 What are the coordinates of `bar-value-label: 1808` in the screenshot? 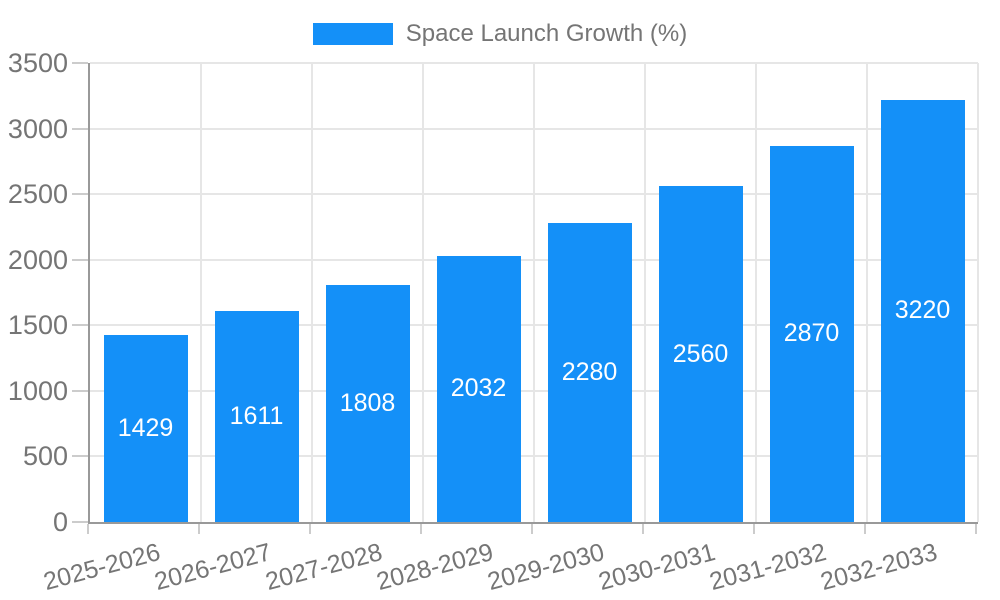 It's located at (367, 402).